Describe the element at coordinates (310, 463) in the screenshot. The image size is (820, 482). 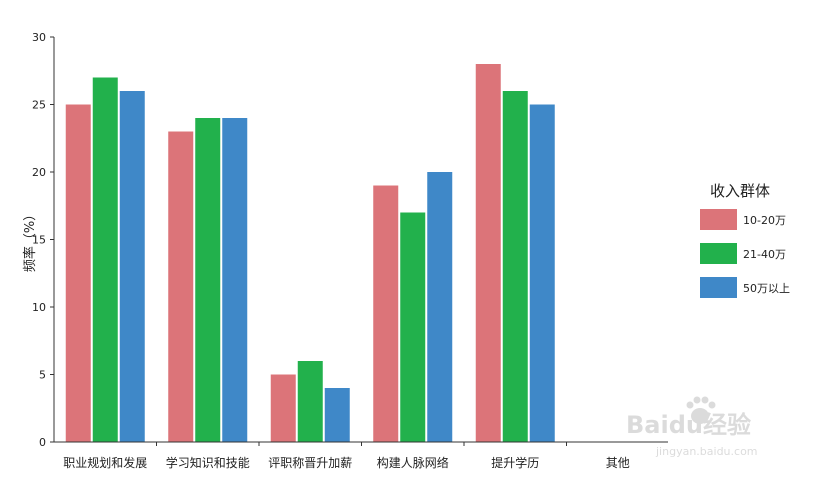
I see `x-category-label: 评职称晋升加薪` at that location.